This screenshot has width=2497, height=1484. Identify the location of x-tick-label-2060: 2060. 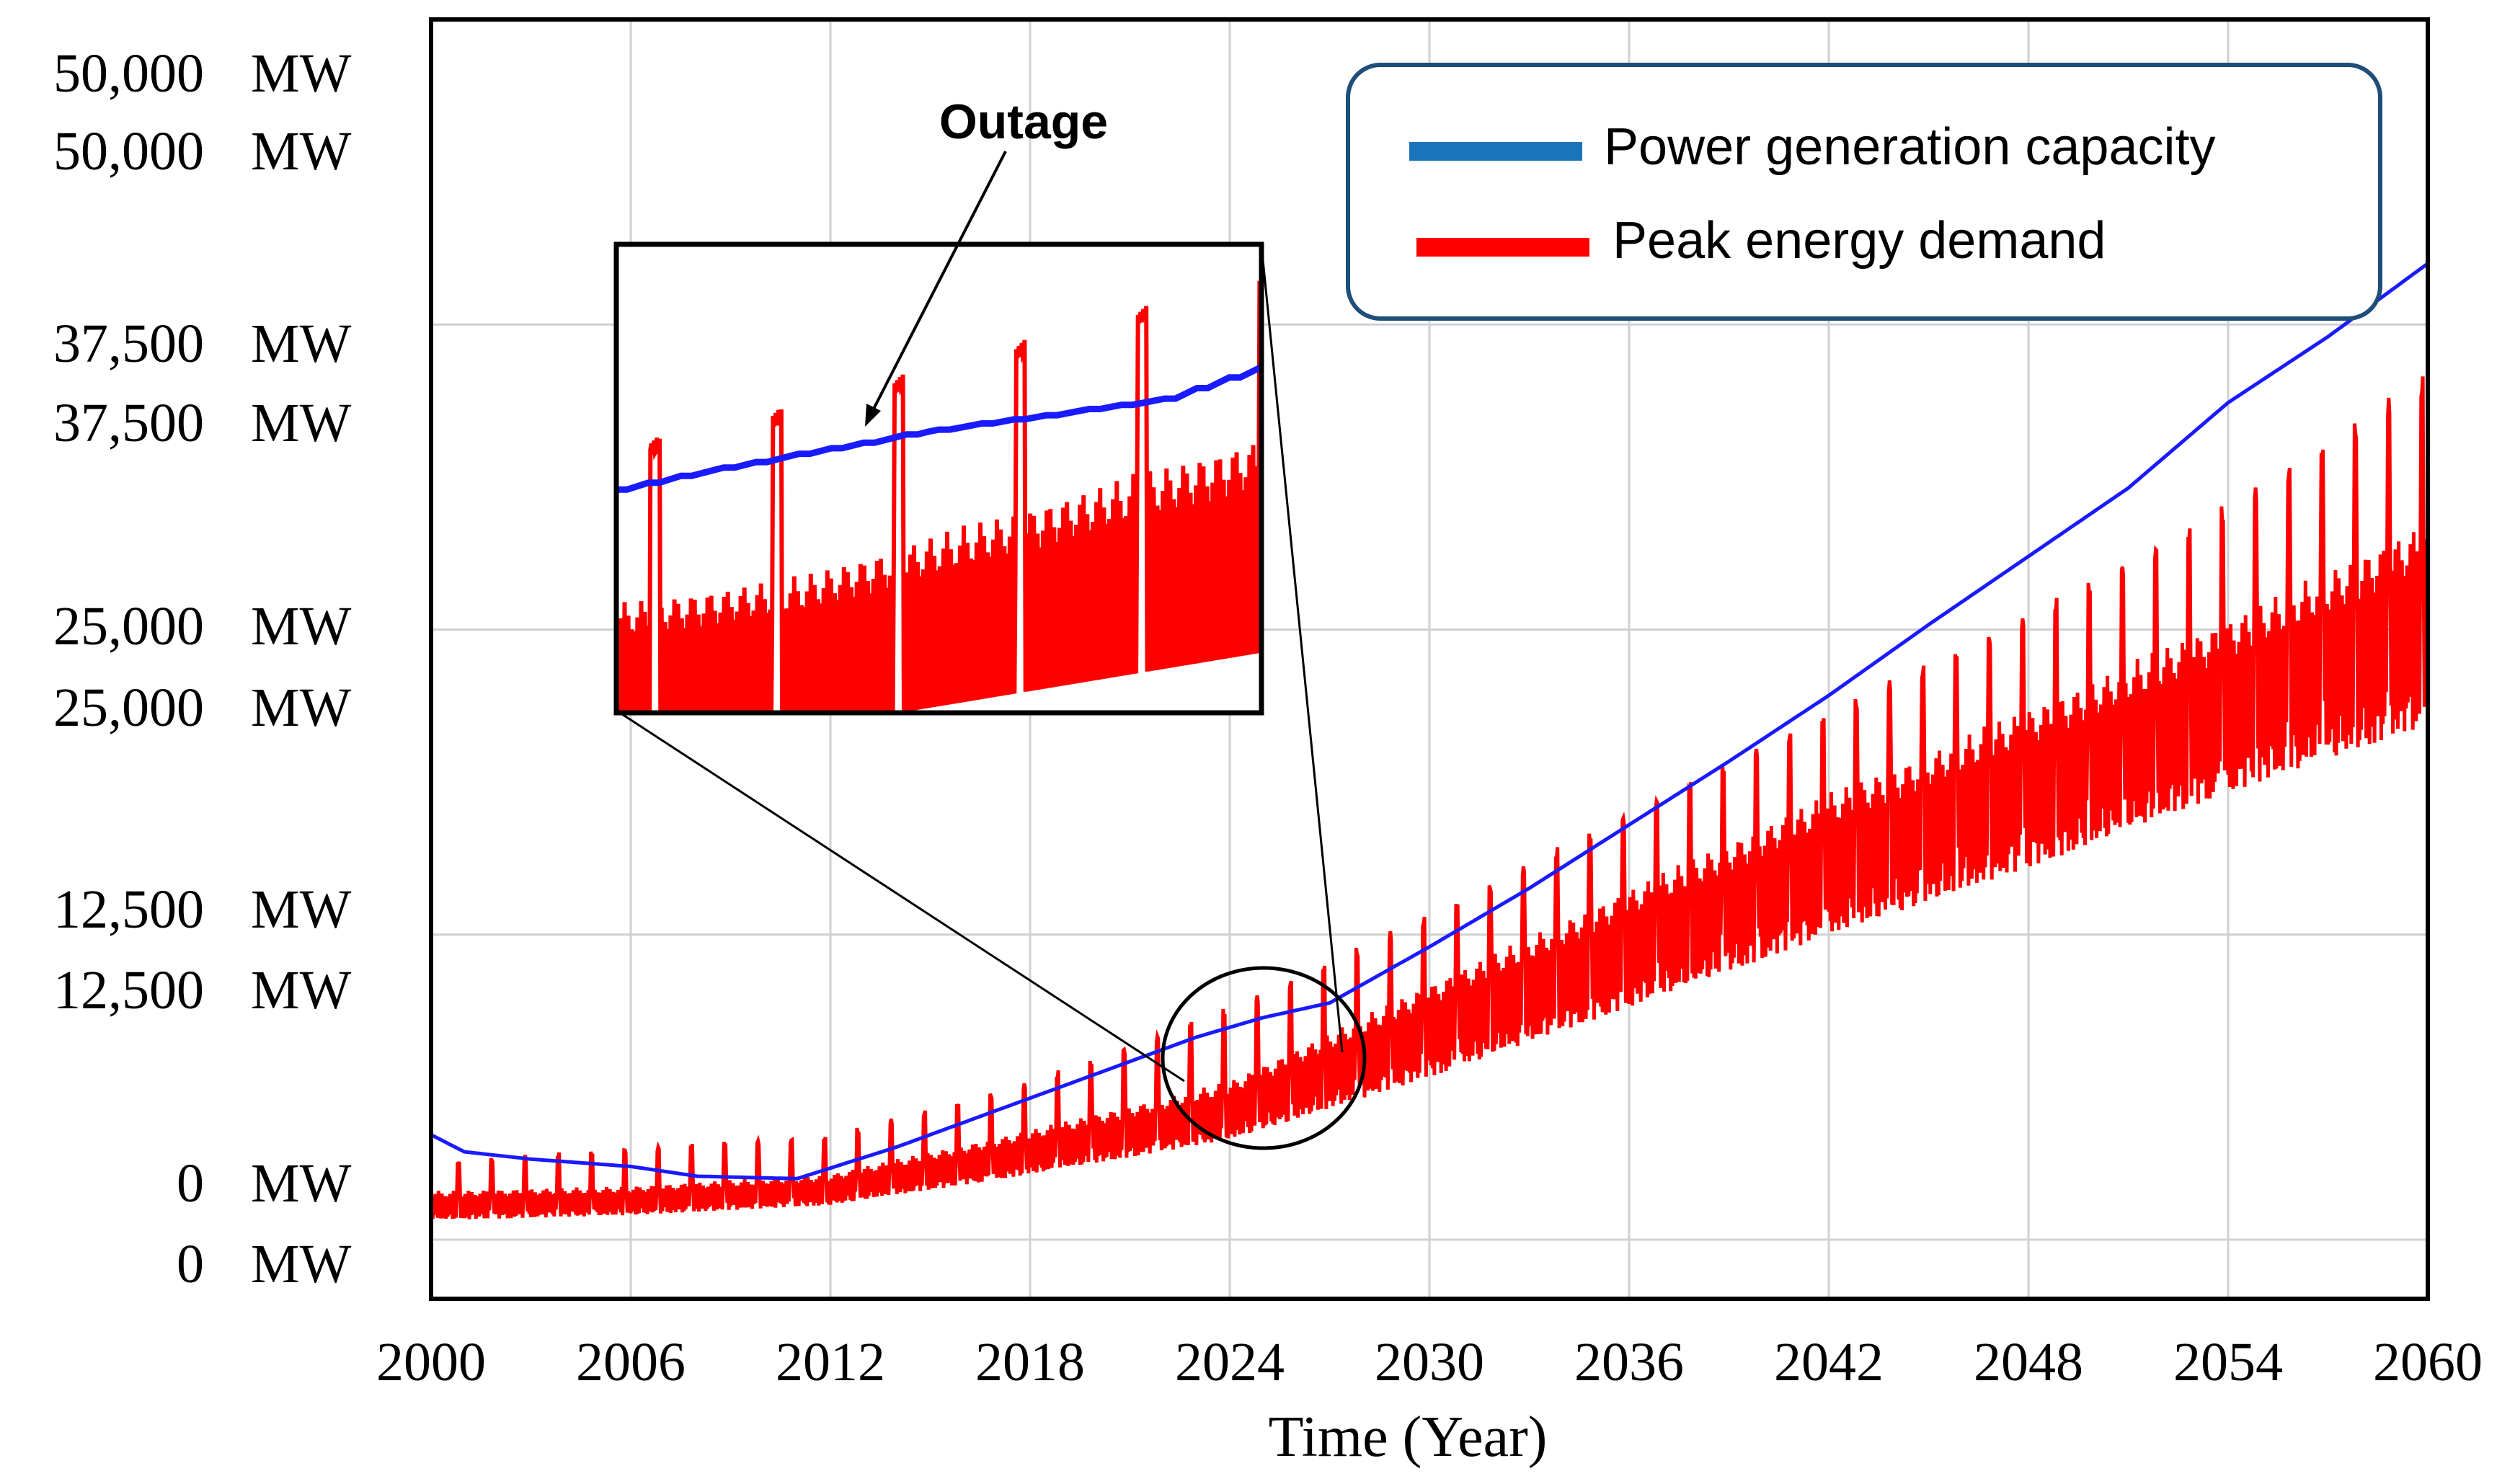
(2428, 1362).